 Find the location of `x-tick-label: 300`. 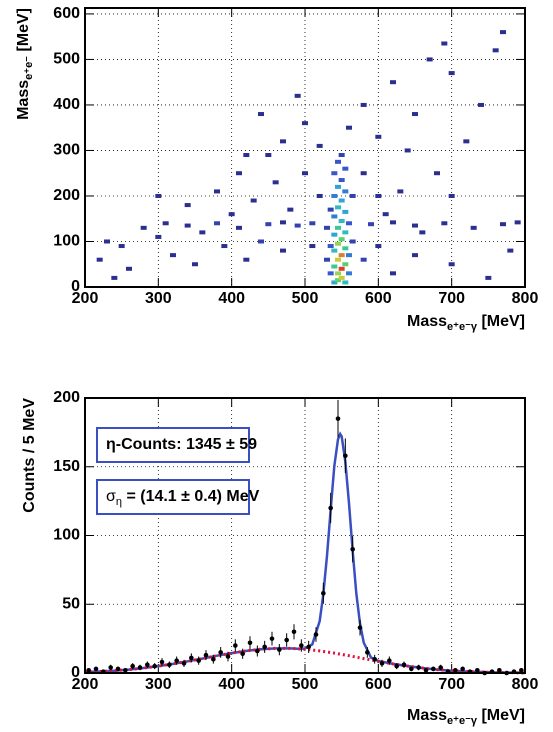

x-tick-label: 300 is located at coordinates (158, 298).